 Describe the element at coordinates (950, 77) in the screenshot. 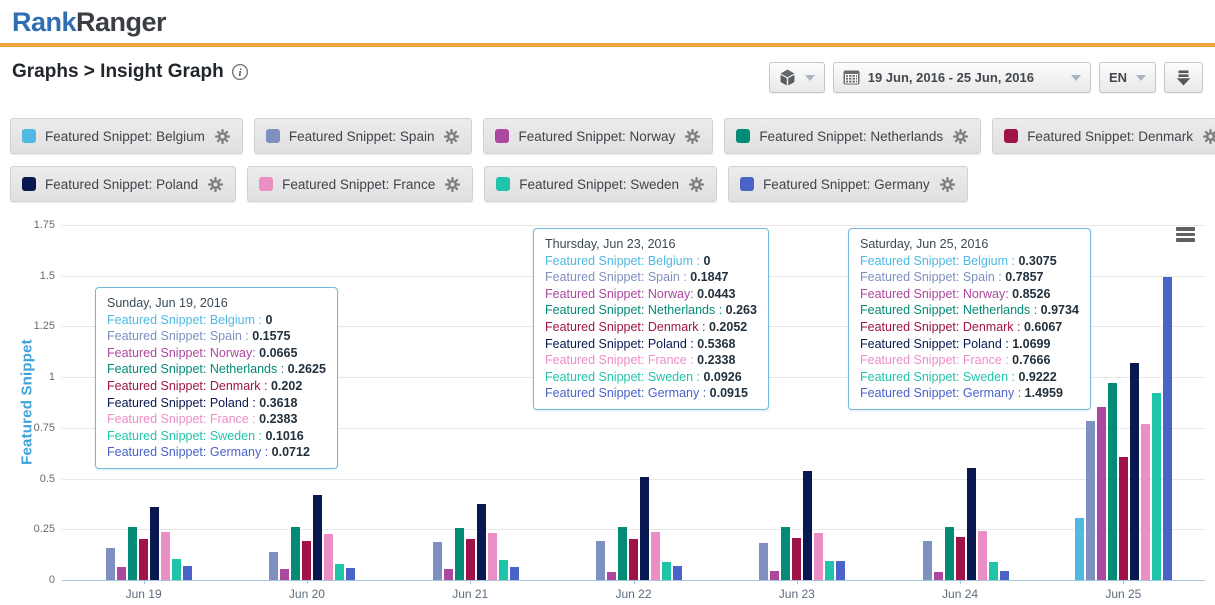

I see `date-range-label: 19 Jun, 2016 - 25 Jun, 2016` at that location.